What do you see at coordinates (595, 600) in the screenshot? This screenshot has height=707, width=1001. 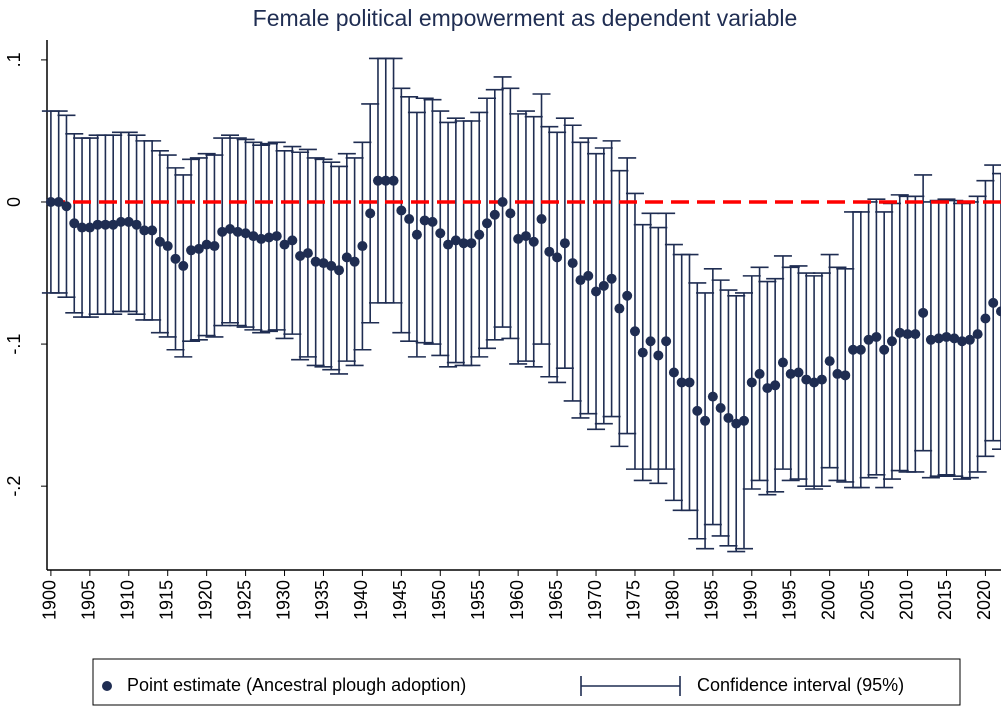 I see `x-tick-label: 1970` at bounding box center [595, 600].